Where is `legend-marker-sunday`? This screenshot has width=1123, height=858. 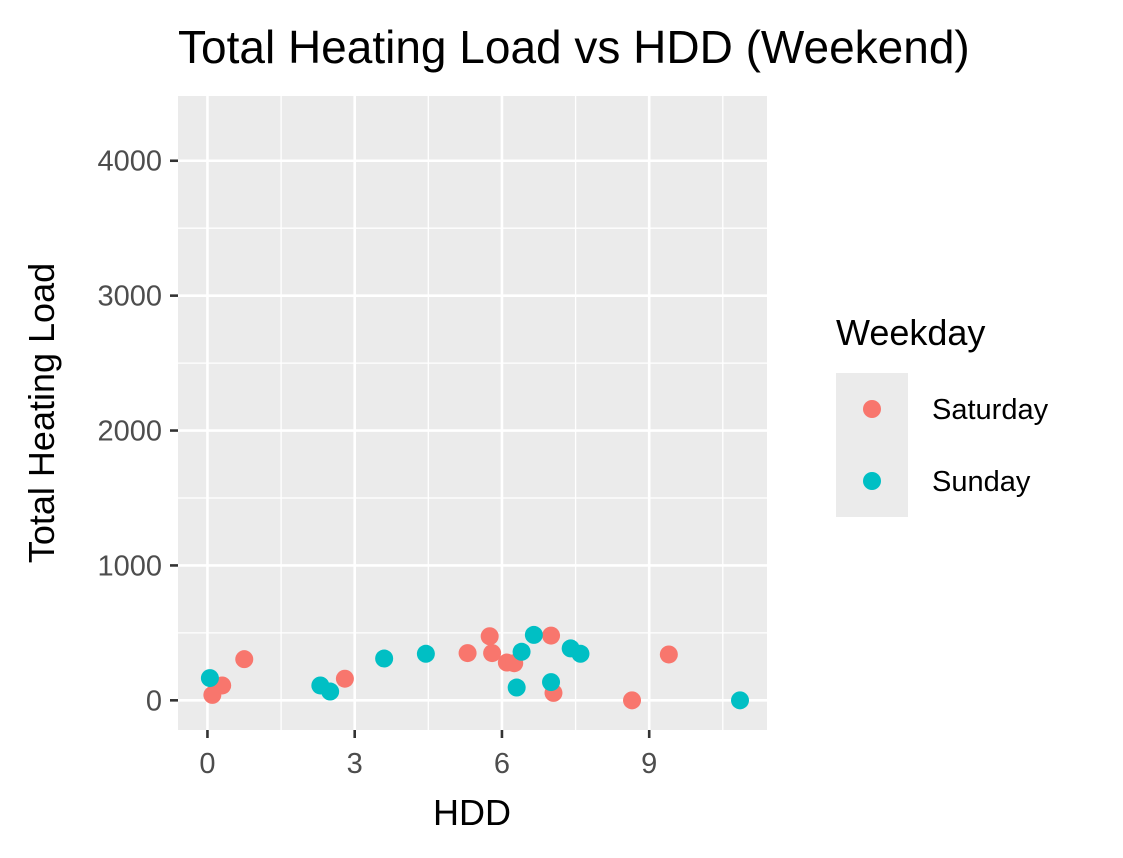 legend-marker-sunday is located at coordinates (872, 481).